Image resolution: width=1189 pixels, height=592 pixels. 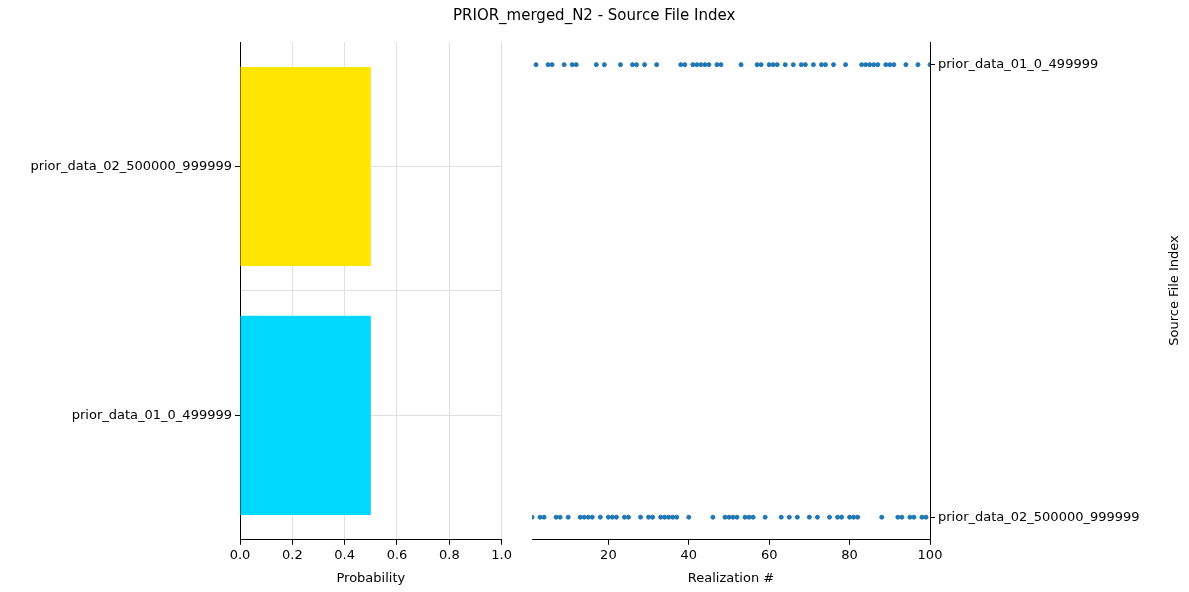 I want to click on text: PRIOR_merged_N2 - Source File Index, so click(x=594, y=15).